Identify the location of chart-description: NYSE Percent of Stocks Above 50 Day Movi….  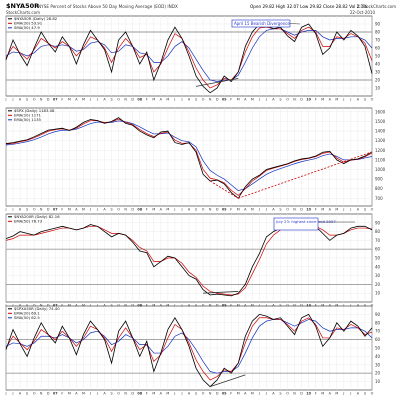
(108, 6).